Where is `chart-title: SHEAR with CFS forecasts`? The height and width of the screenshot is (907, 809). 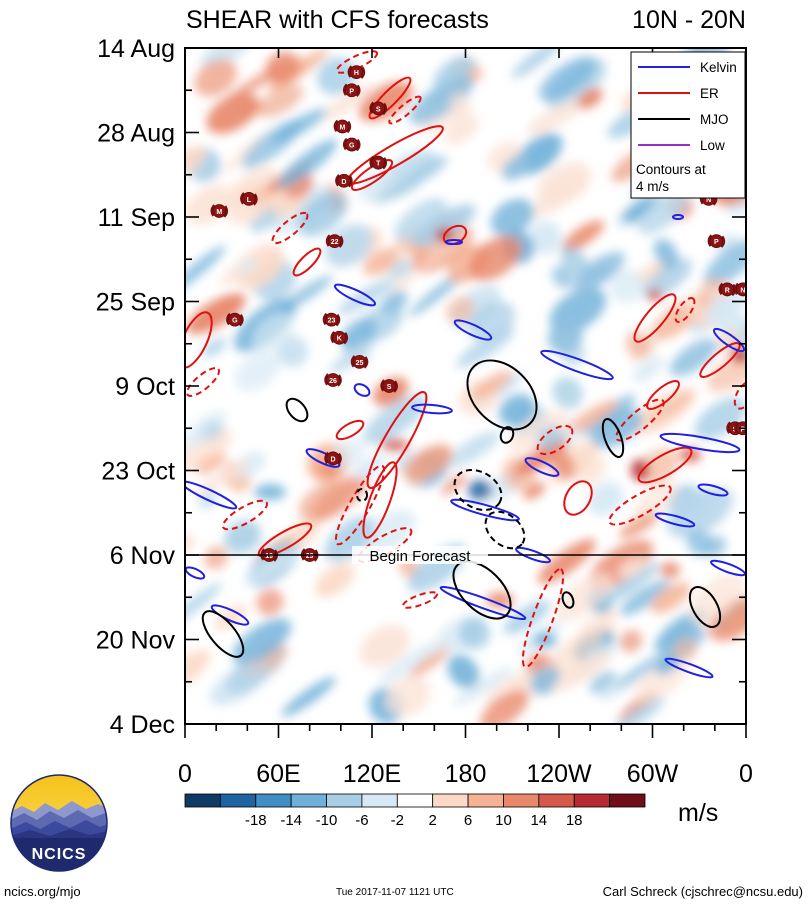
chart-title: SHEAR with CFS forecasts is located at coordinates (337, 20).